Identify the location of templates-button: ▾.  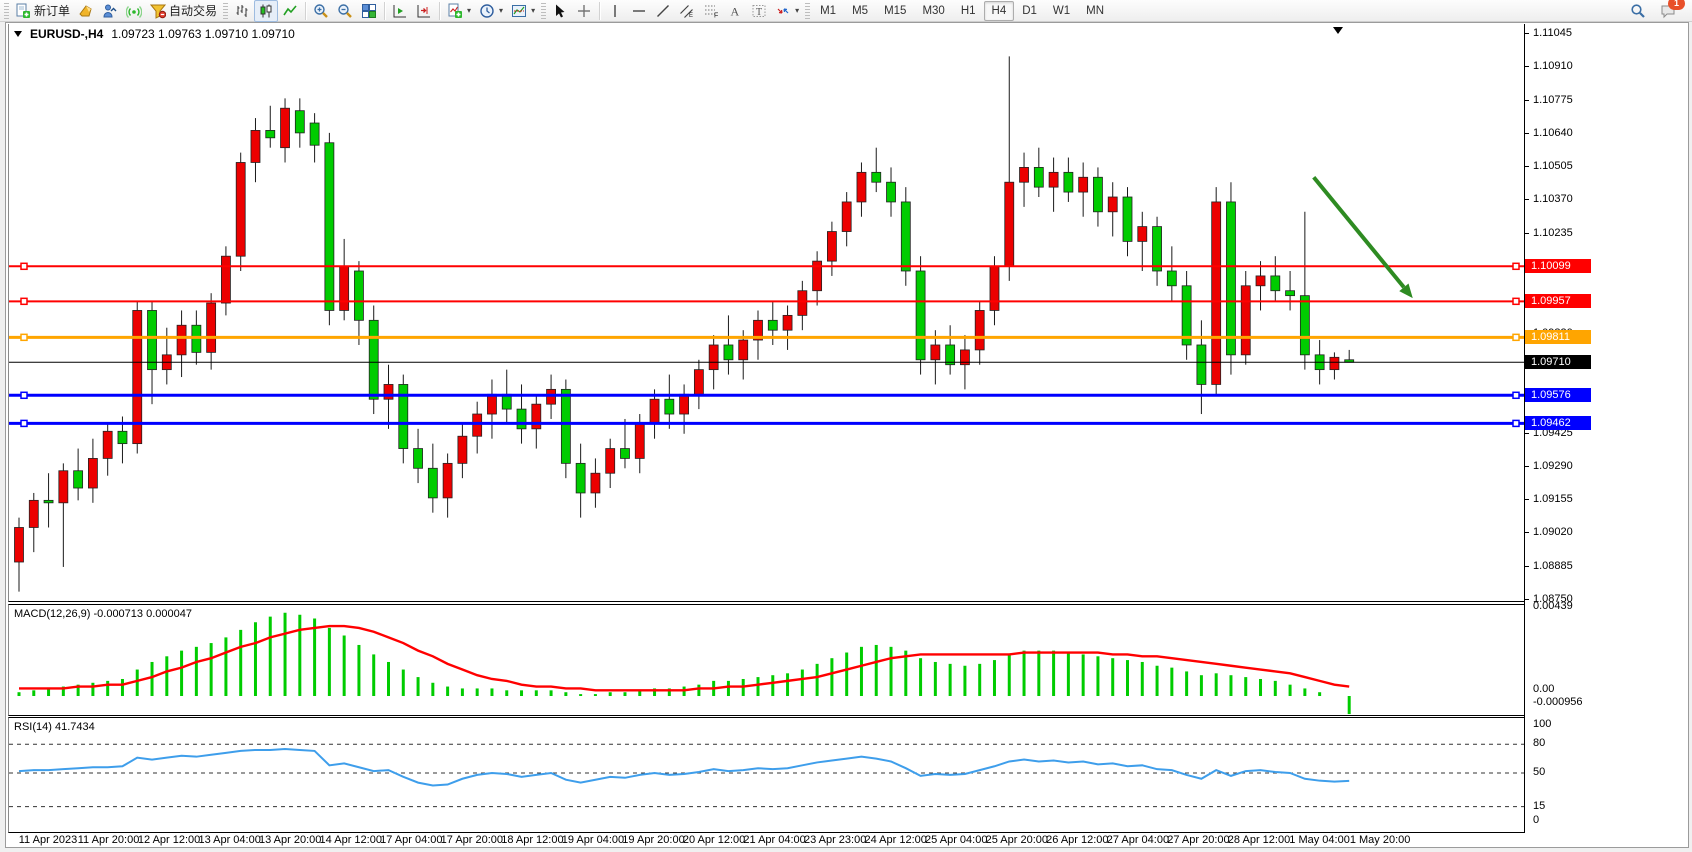
(523, 11).